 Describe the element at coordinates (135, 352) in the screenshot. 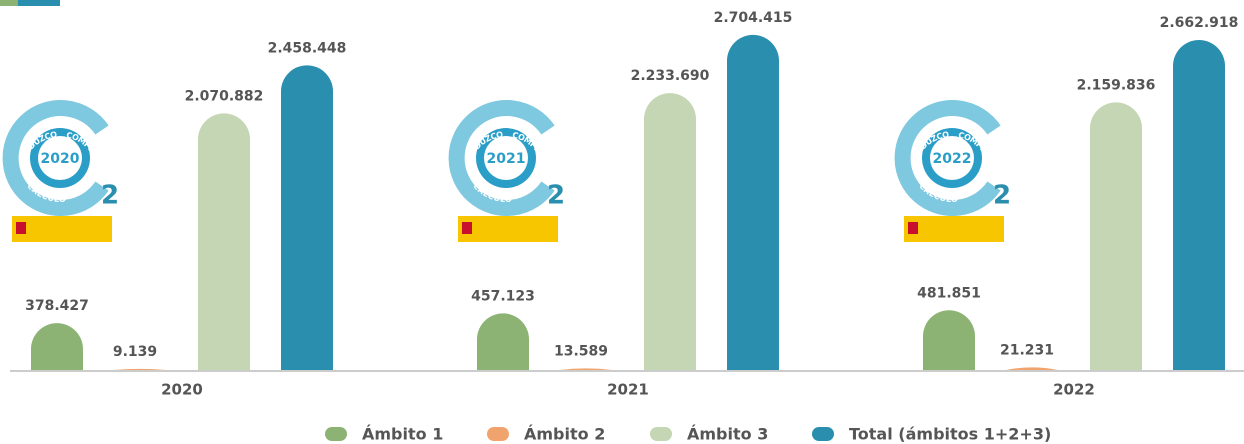

I see `data-label: 9.139` at that location.